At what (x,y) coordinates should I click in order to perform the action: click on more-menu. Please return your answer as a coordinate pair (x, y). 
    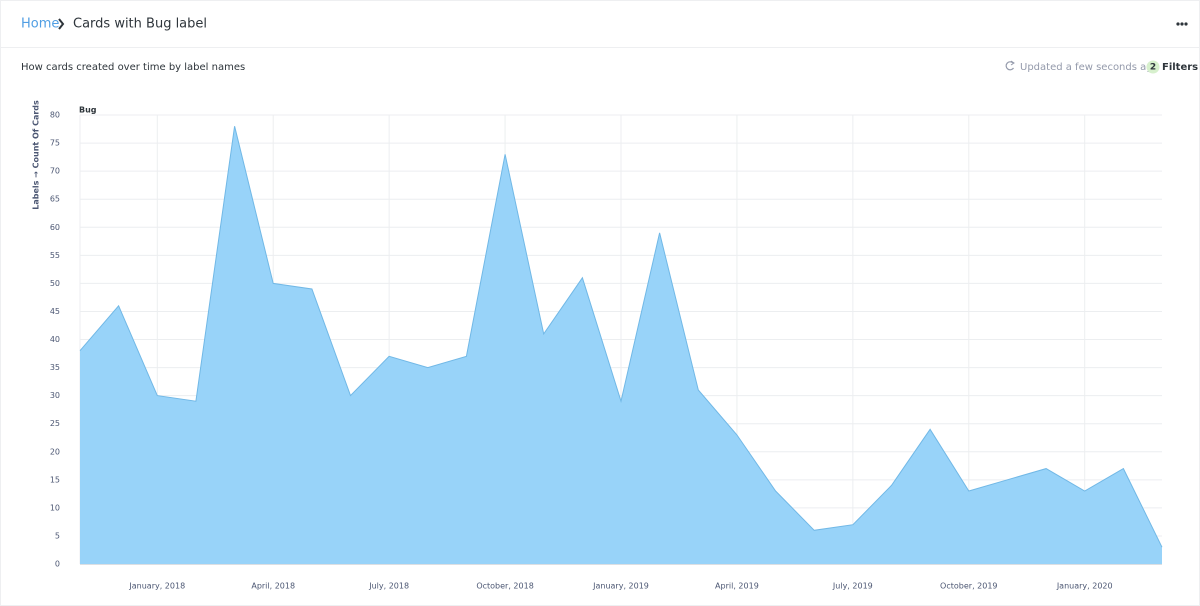
    Looking at the image, I should click on (1182, 24).